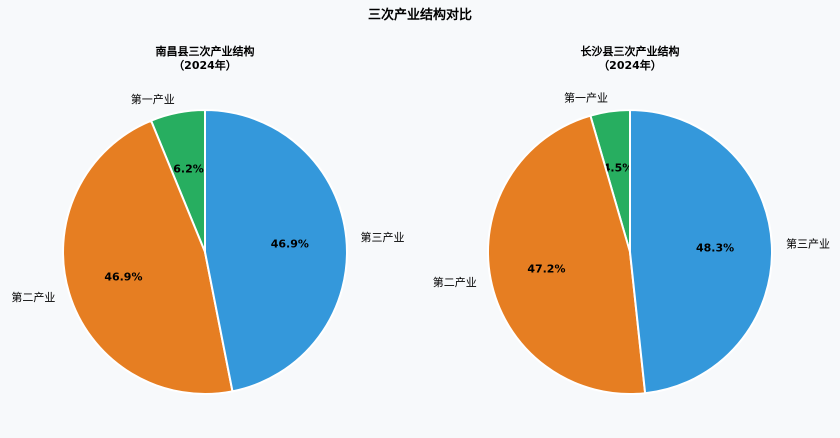 Image resolution: width=840 pixels, height=438 pixels. I want to click on slice-percent-label: 48.3%, so click(715, 248).